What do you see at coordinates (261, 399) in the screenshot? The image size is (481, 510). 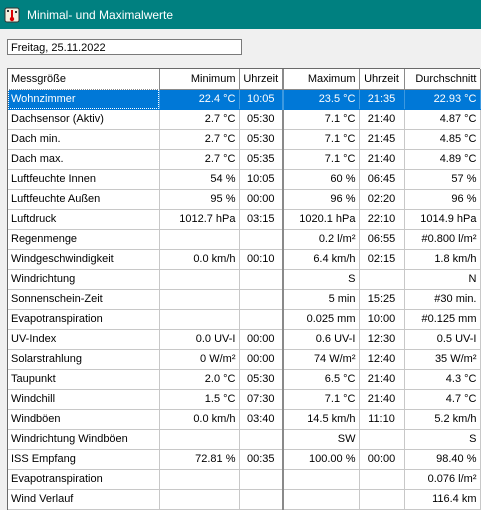 I see `cell-min-time: 07:30` at bounding box center [261, 399].